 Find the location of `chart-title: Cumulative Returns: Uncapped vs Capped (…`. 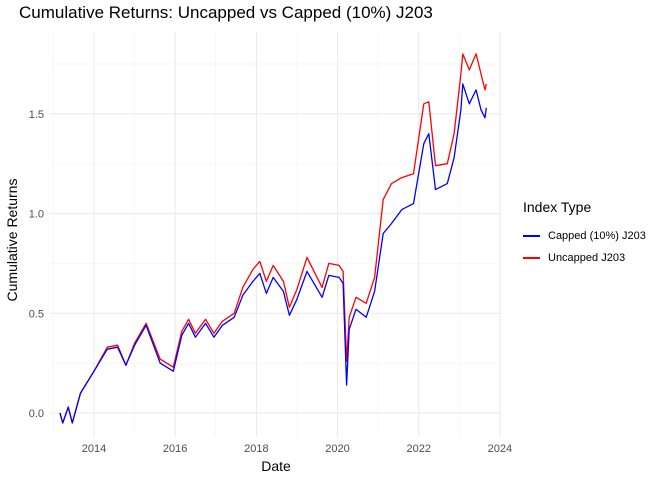

chart-title: Cumulative Returns: Uncapped vs Capped (… is located at coordinates (226, 12).